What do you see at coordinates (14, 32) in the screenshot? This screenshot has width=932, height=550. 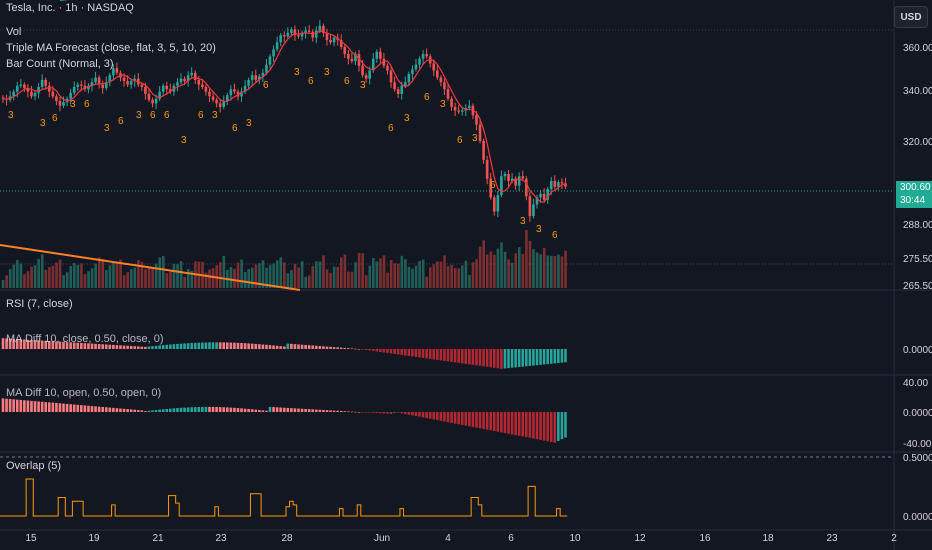 I see `vol-legend: Vol` at bounding box center [14, 32].